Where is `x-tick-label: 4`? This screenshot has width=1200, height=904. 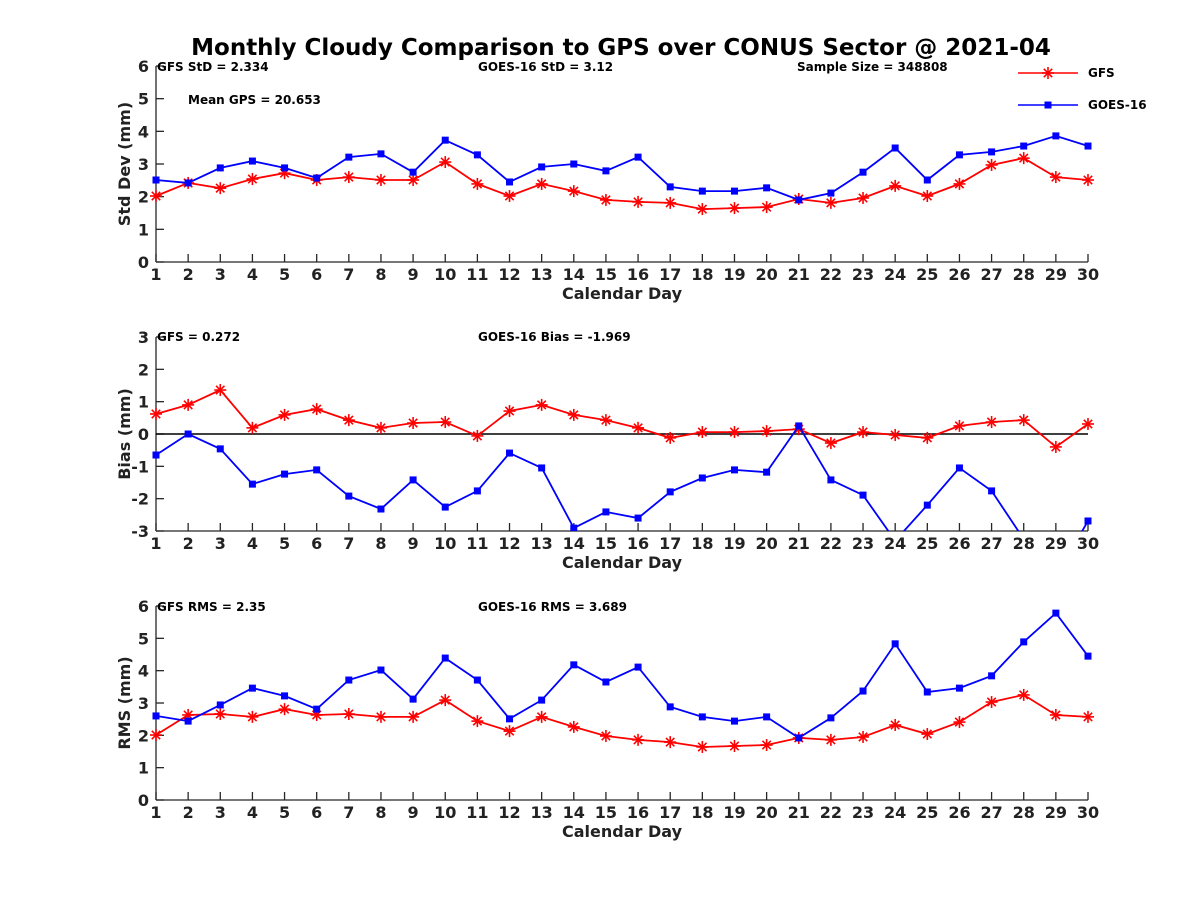
x-tick-label: 4 is located at coordinates (252, 812).